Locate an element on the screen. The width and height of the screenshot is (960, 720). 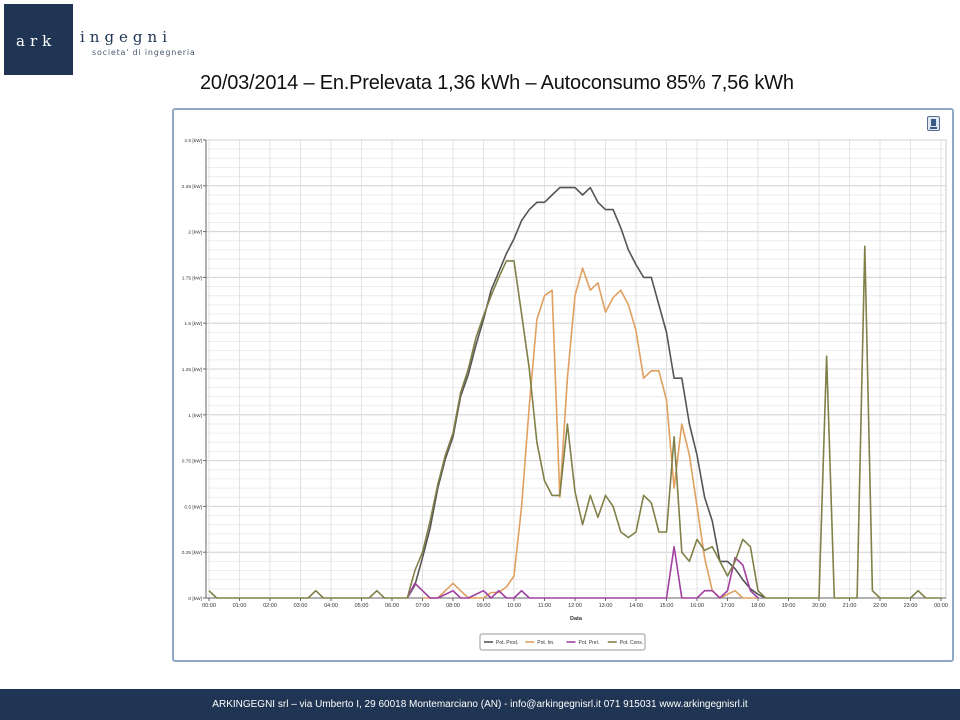
x-tick-label: 21:00 is located at coordinates (850, 606).